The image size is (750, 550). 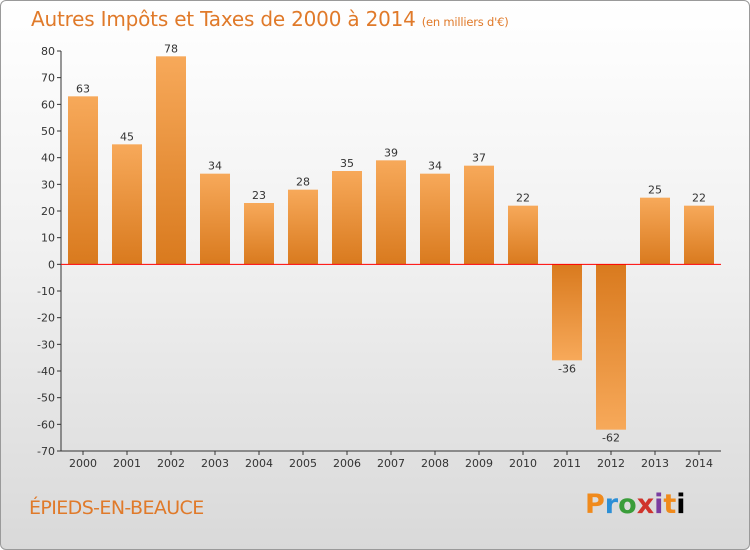 I want to click on data-label: 35, so click(x=347, y=163).